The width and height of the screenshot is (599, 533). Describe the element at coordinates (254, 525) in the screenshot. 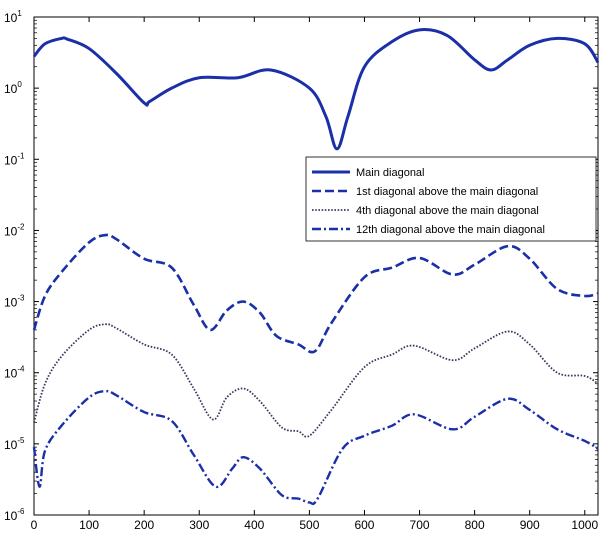

I see `x-tick-label: 400` at that location.